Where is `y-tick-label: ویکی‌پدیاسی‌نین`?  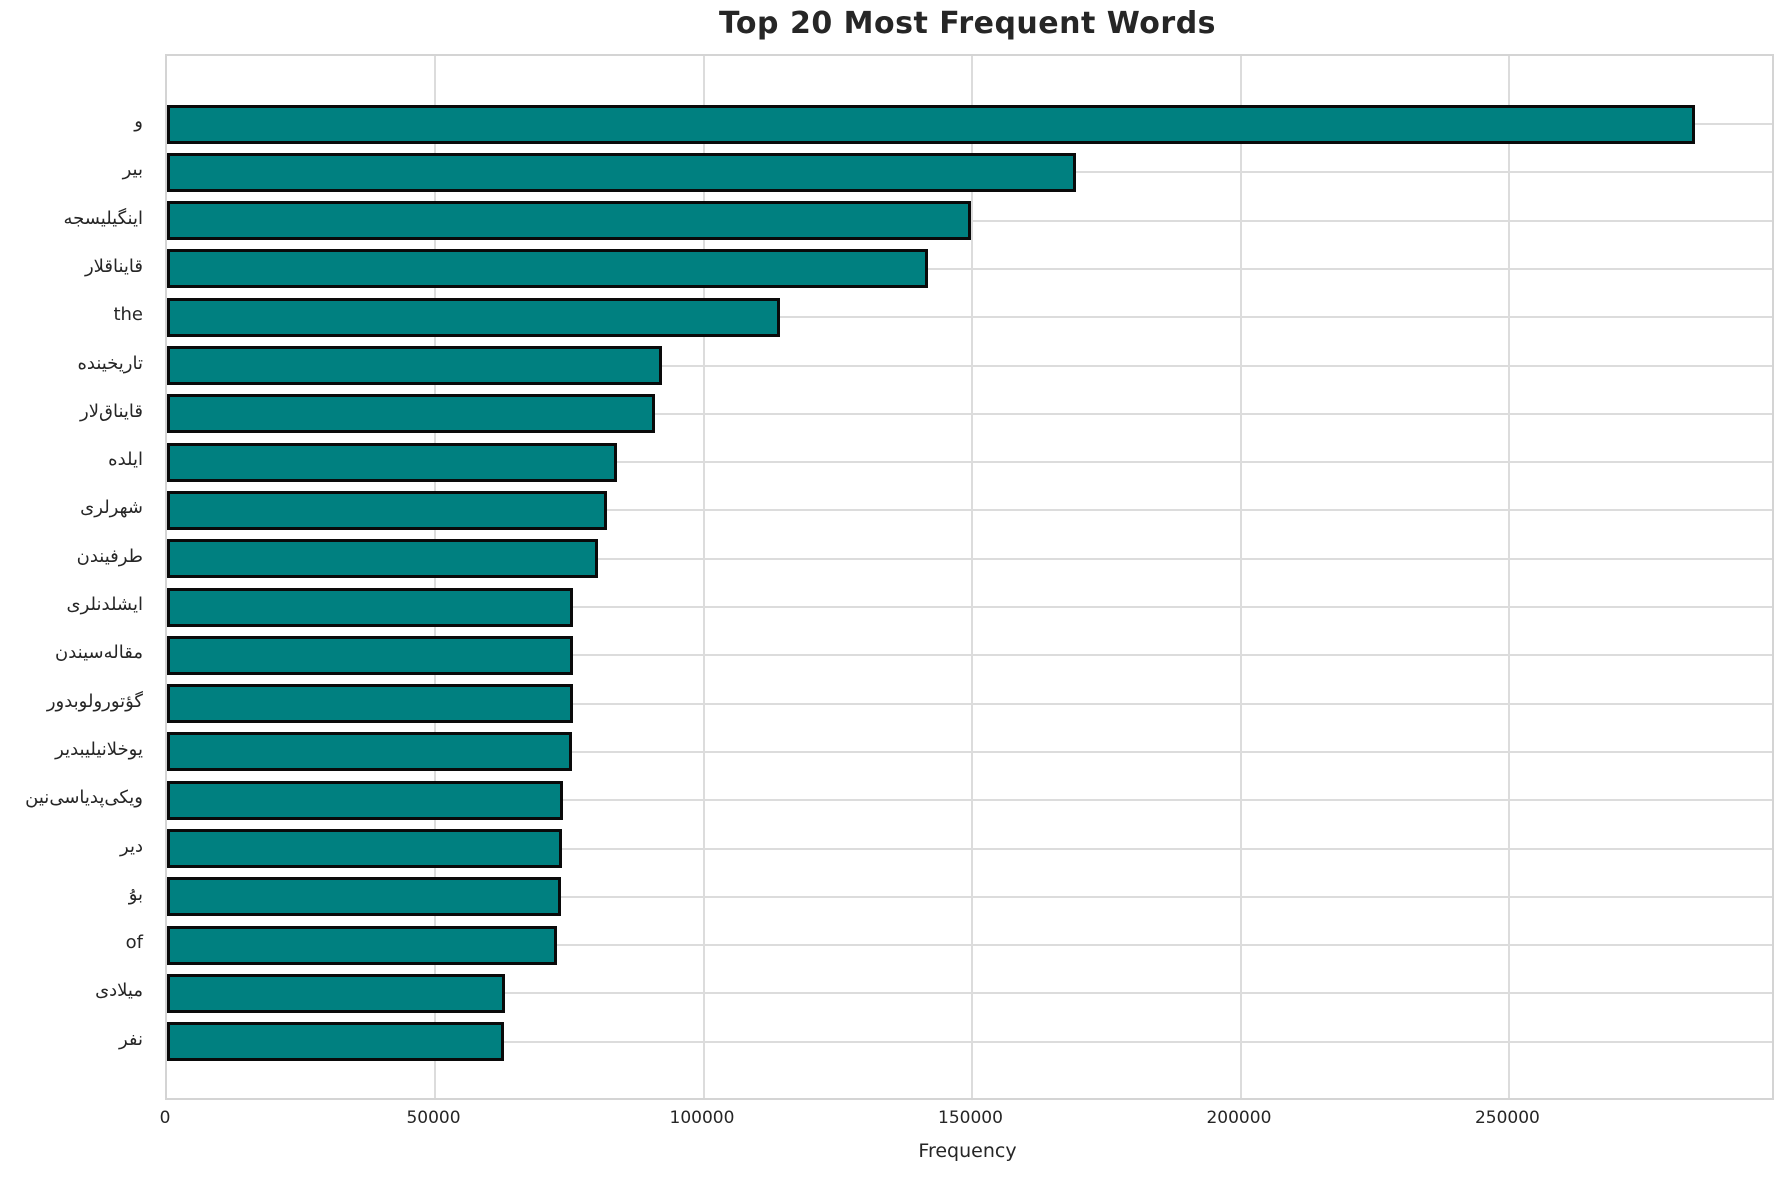 y-tick-label: ویکی‌پدیاسی‌نین is located at coordinates (84, 798).